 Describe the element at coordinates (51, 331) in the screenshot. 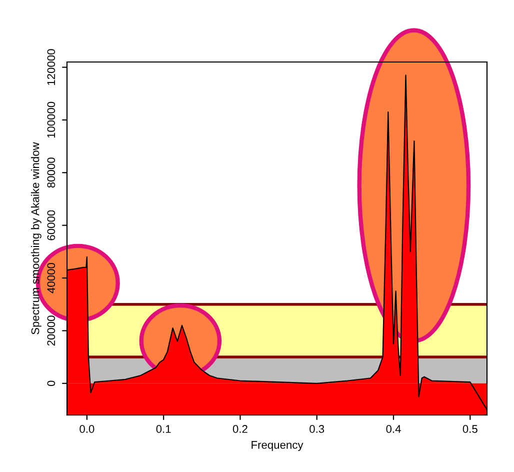

I see `y-tick-label: 20000` at that location.